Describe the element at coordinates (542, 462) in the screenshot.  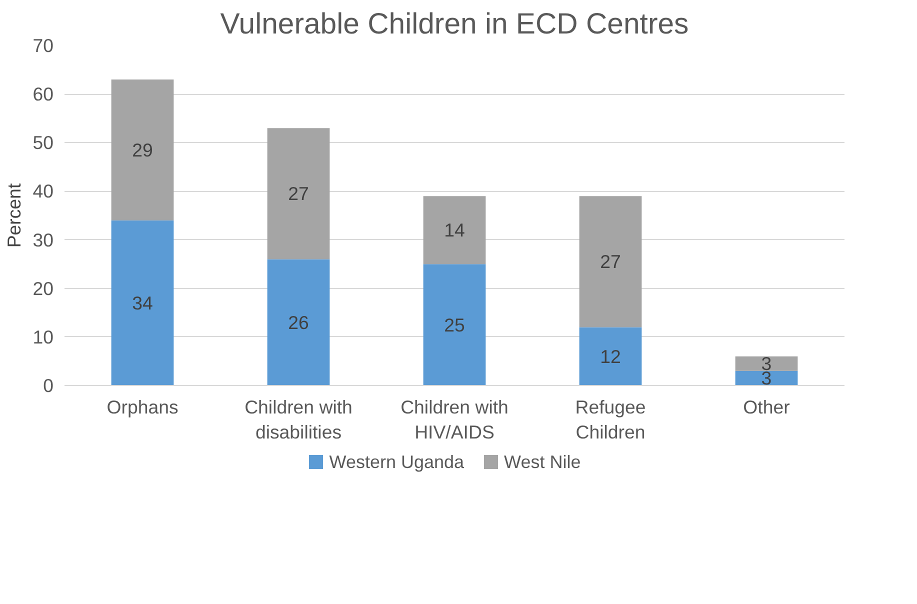
I see `legend-label: West Nile` at that location.